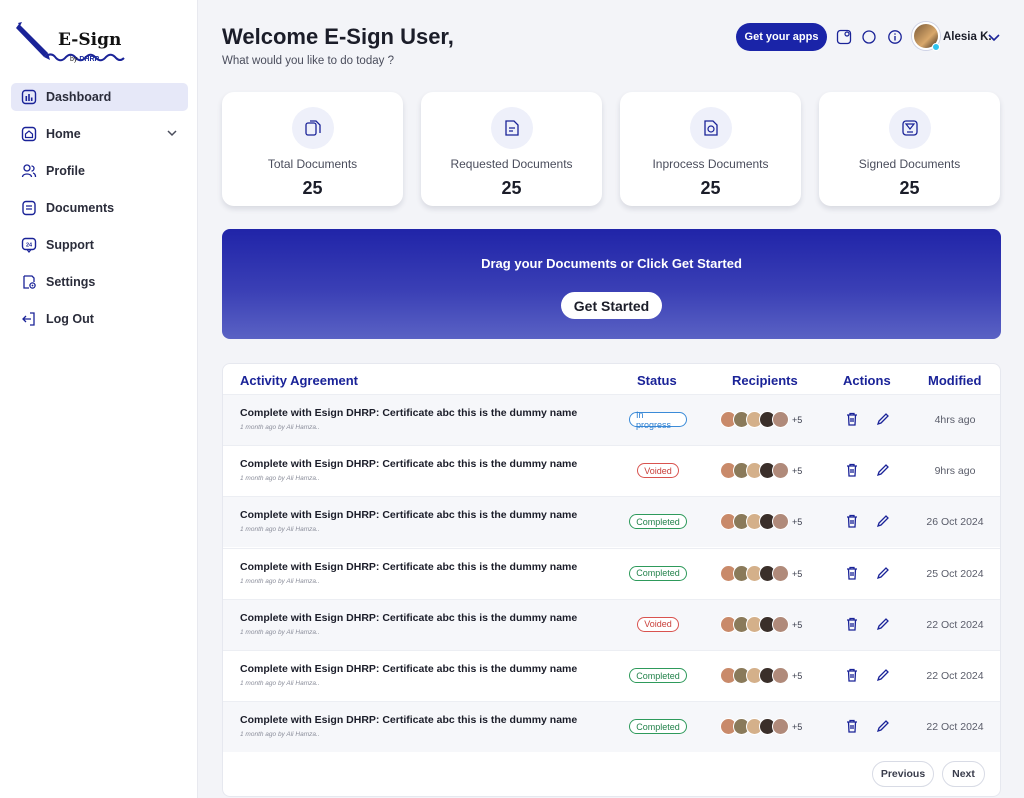 The image size is (1024, 798). What do you see at coordinates (99, 282) in the screenshot?
I see `sidebar-item-settings: Settings` at bounding box center [99, 282].